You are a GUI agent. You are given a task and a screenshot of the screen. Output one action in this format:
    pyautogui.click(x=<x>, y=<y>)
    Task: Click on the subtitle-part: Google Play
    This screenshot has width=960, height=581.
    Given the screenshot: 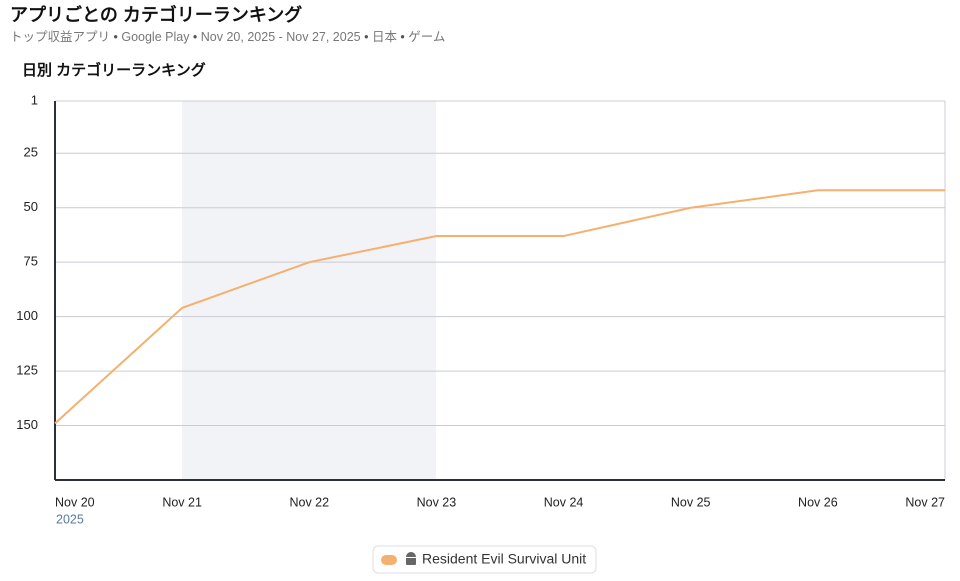 What is the action you would take?
    pyautogui.click(x=155, y=37)
    